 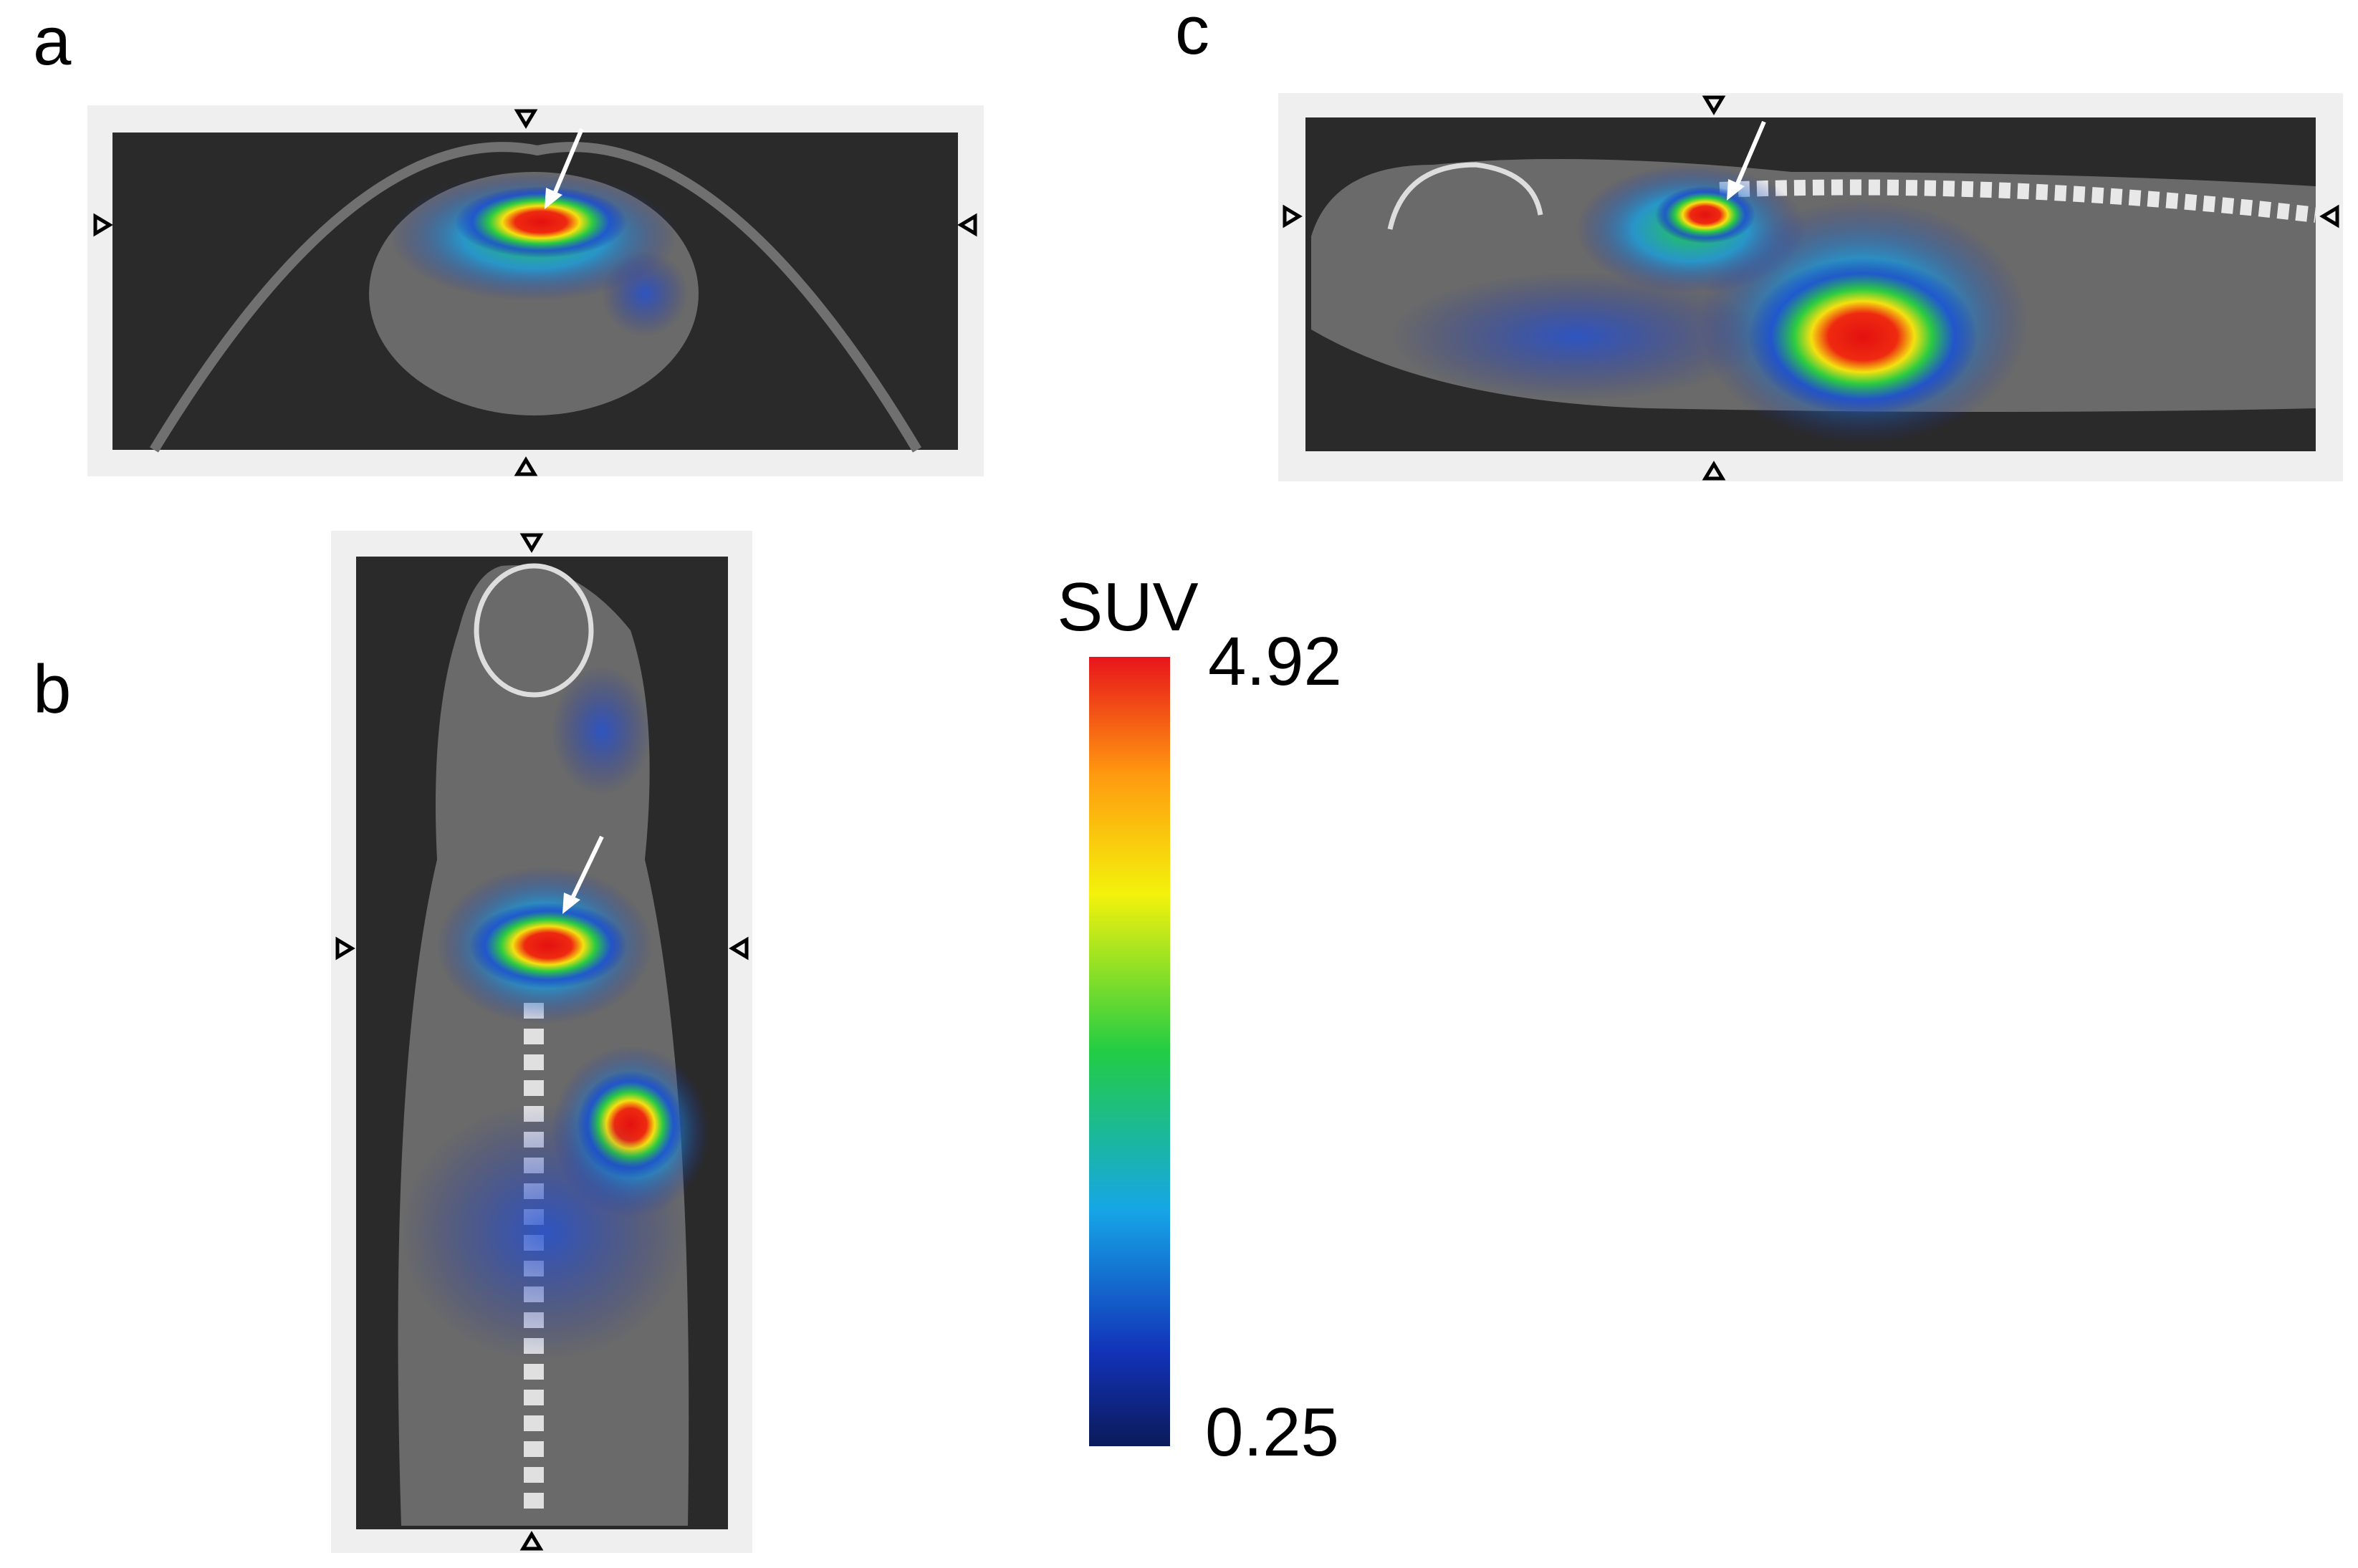 I want to click on colorbar-title: SUV, so click(x=1127, y=607).